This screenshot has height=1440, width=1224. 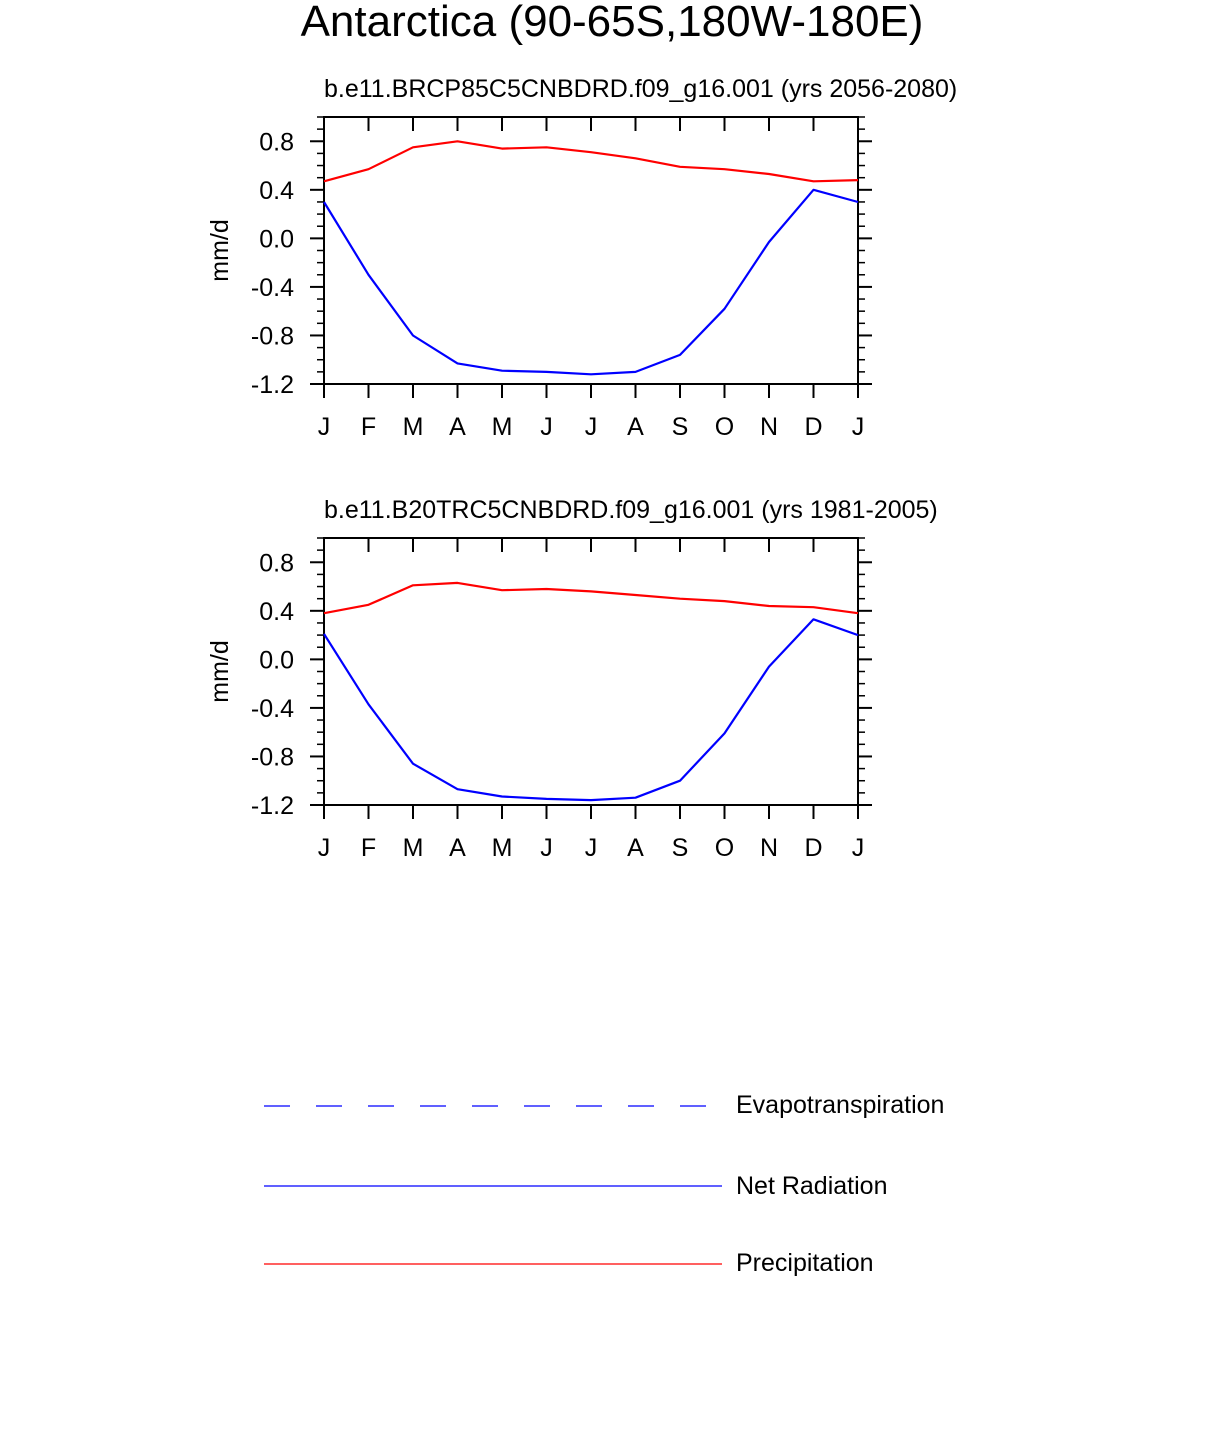 What do you see at coordinates (840, 1105) in the screenshot?
I see `legend-label-evapotranspiration: Evapotranspiration` at bounding box center [840, 1105].